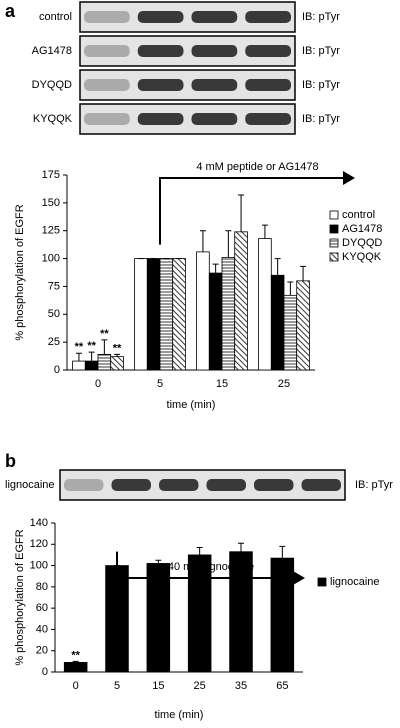  I want to click on y-tick-label: 120, so click(39, 544).